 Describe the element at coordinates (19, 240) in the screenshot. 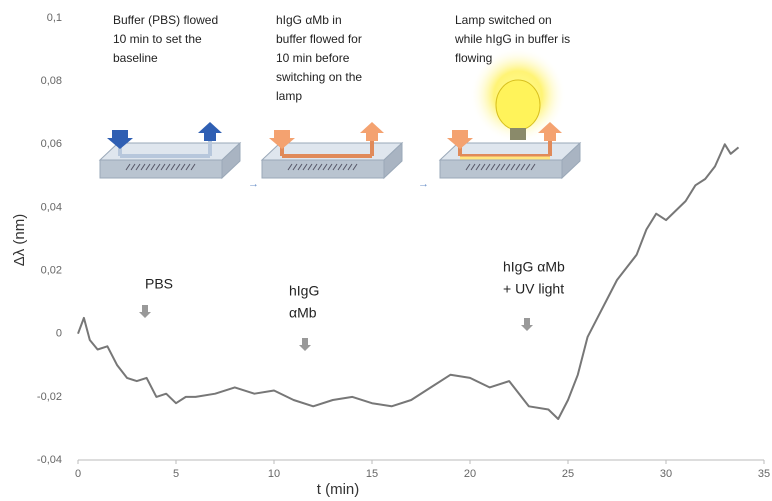

I see `y-axis-label: Δλ (nm)` at that location.